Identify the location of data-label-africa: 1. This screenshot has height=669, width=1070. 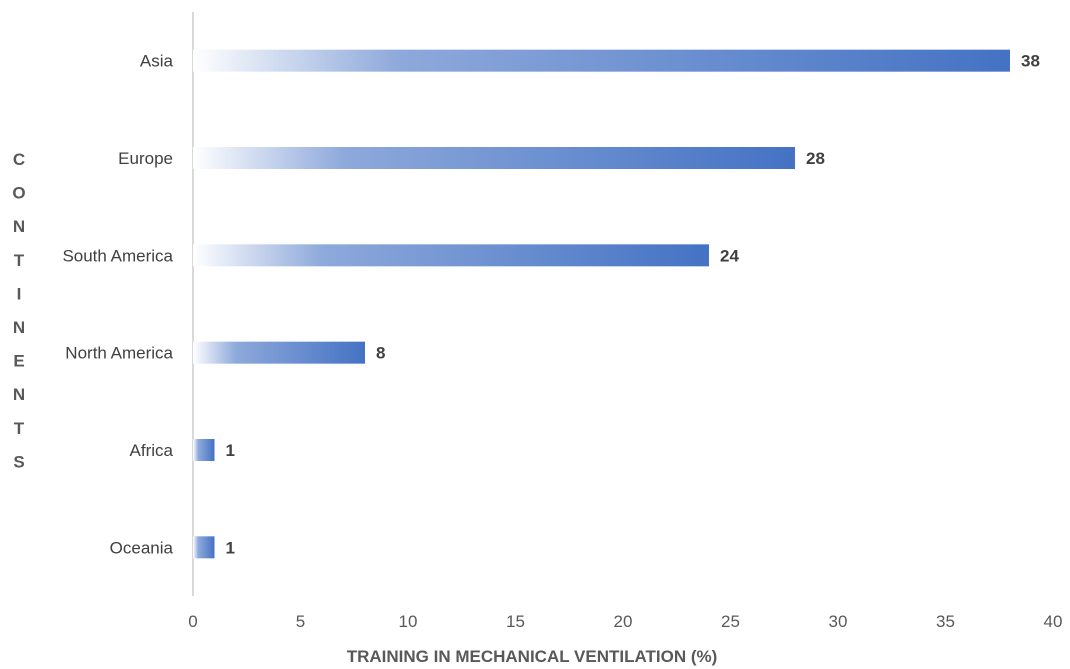
(230, 450).